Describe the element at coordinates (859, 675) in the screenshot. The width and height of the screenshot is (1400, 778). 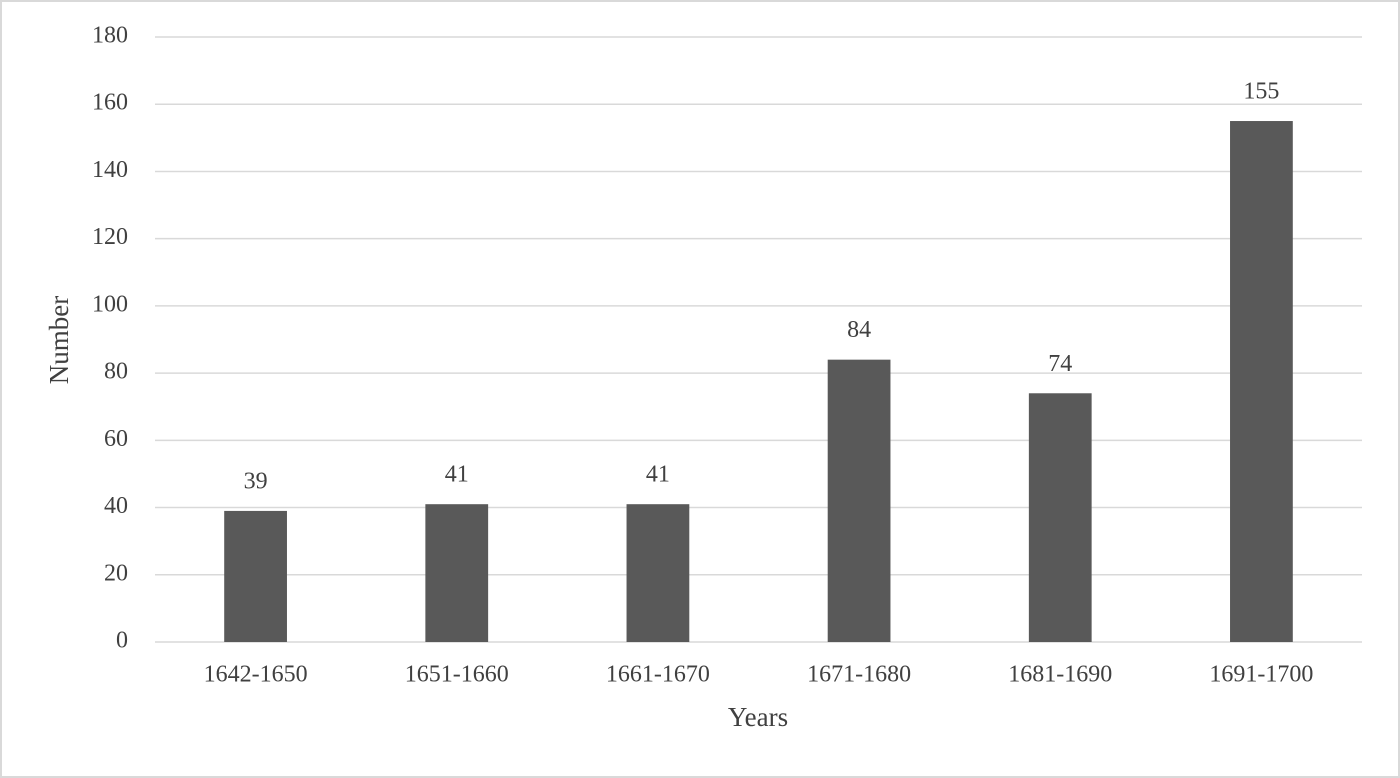
I see `x-tick-label: 1671-1680` at that location.